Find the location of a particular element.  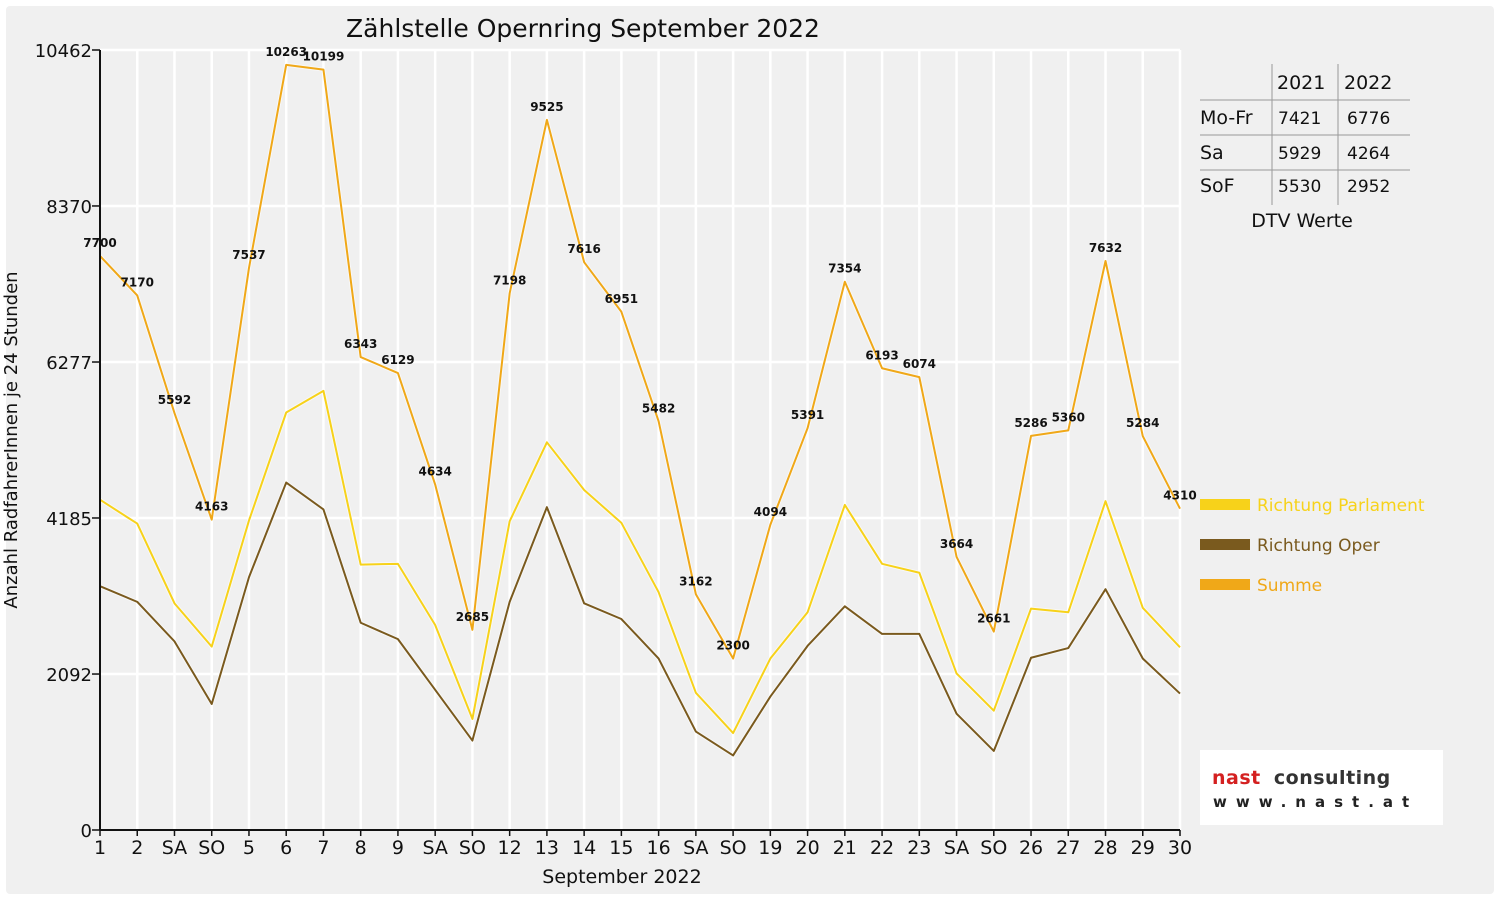

x-tick-label: 22 is located at coordinates (882, 848).